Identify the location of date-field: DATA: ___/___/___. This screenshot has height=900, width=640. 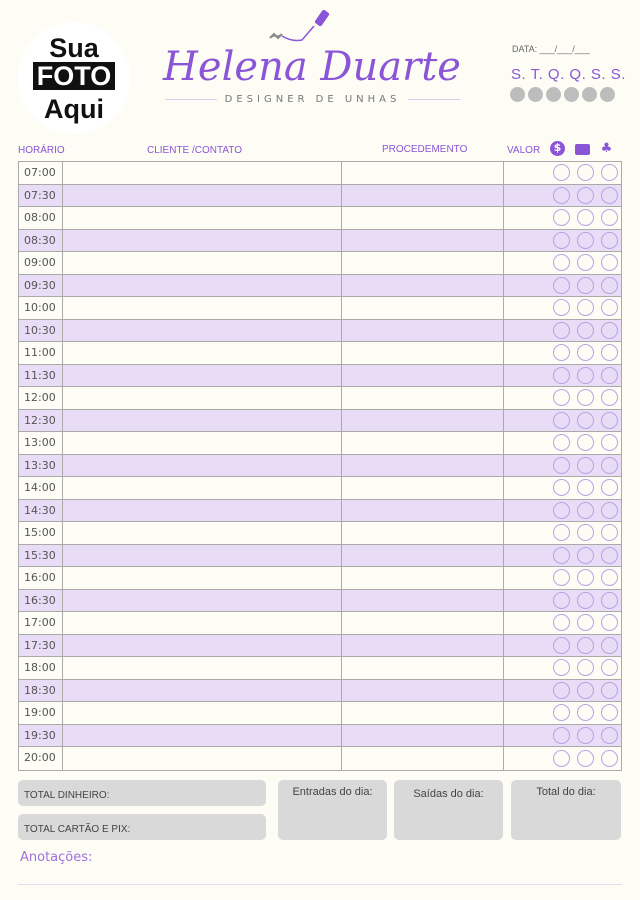
(551, 49).